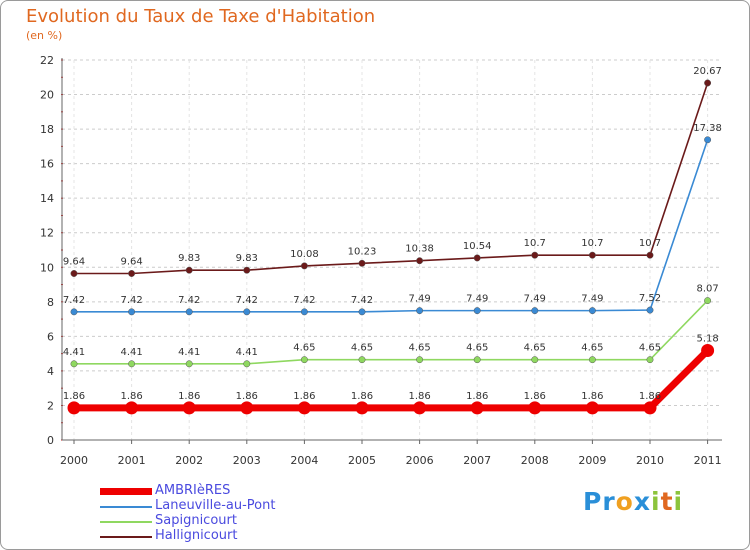 The image size is (750, 550). What do you see at coordinates (420, 460) in the screenshot?
I see `x-tick-label-2006: 2006` at bounding box center [420, 460].